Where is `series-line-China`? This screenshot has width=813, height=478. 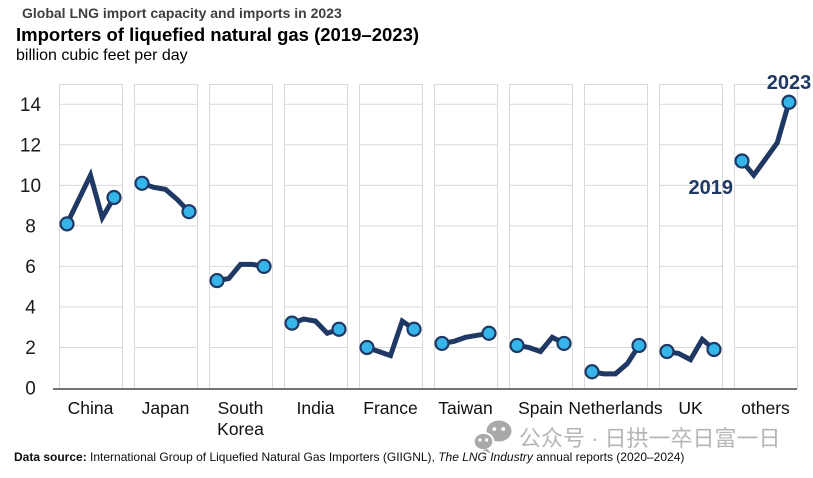 series-line-China is located at coordinates (90, 197).